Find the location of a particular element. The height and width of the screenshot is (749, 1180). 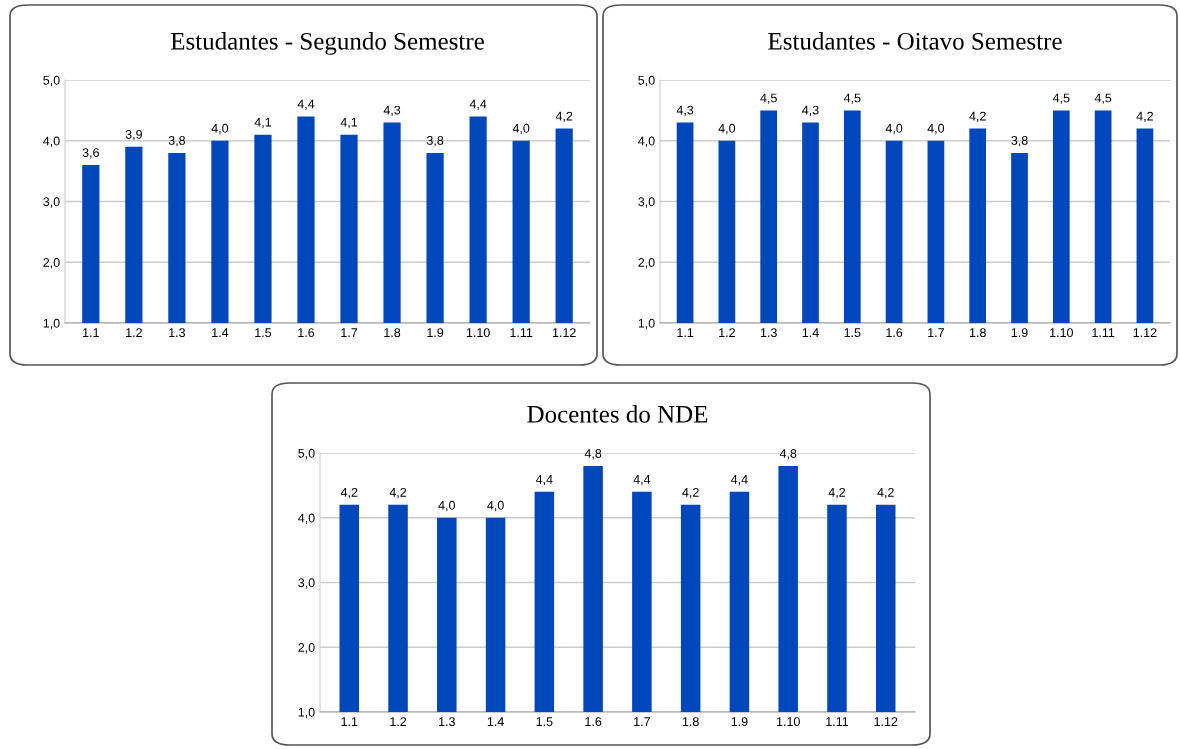

chart-title: Estudantes - Segundo Semestre is located at coordinates (327, 43).